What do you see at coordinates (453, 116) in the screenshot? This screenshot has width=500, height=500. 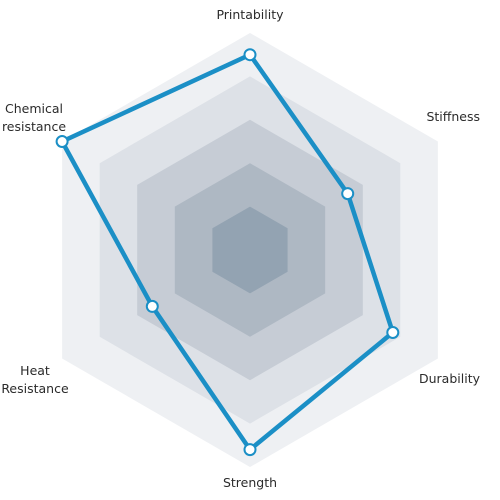 I see `axis-label-stiffness: Stiffness` at bounding box center [453, 116].